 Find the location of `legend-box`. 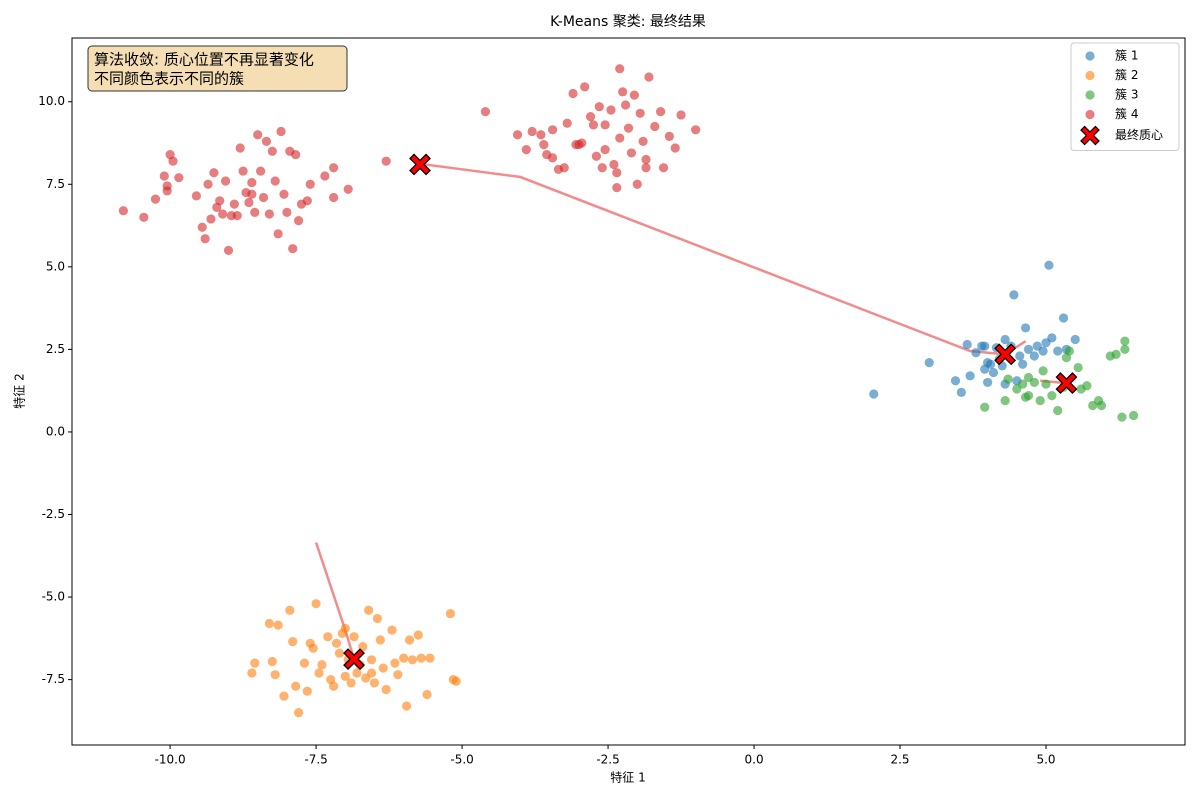

legend-box is located at coordinates (1125, 96).